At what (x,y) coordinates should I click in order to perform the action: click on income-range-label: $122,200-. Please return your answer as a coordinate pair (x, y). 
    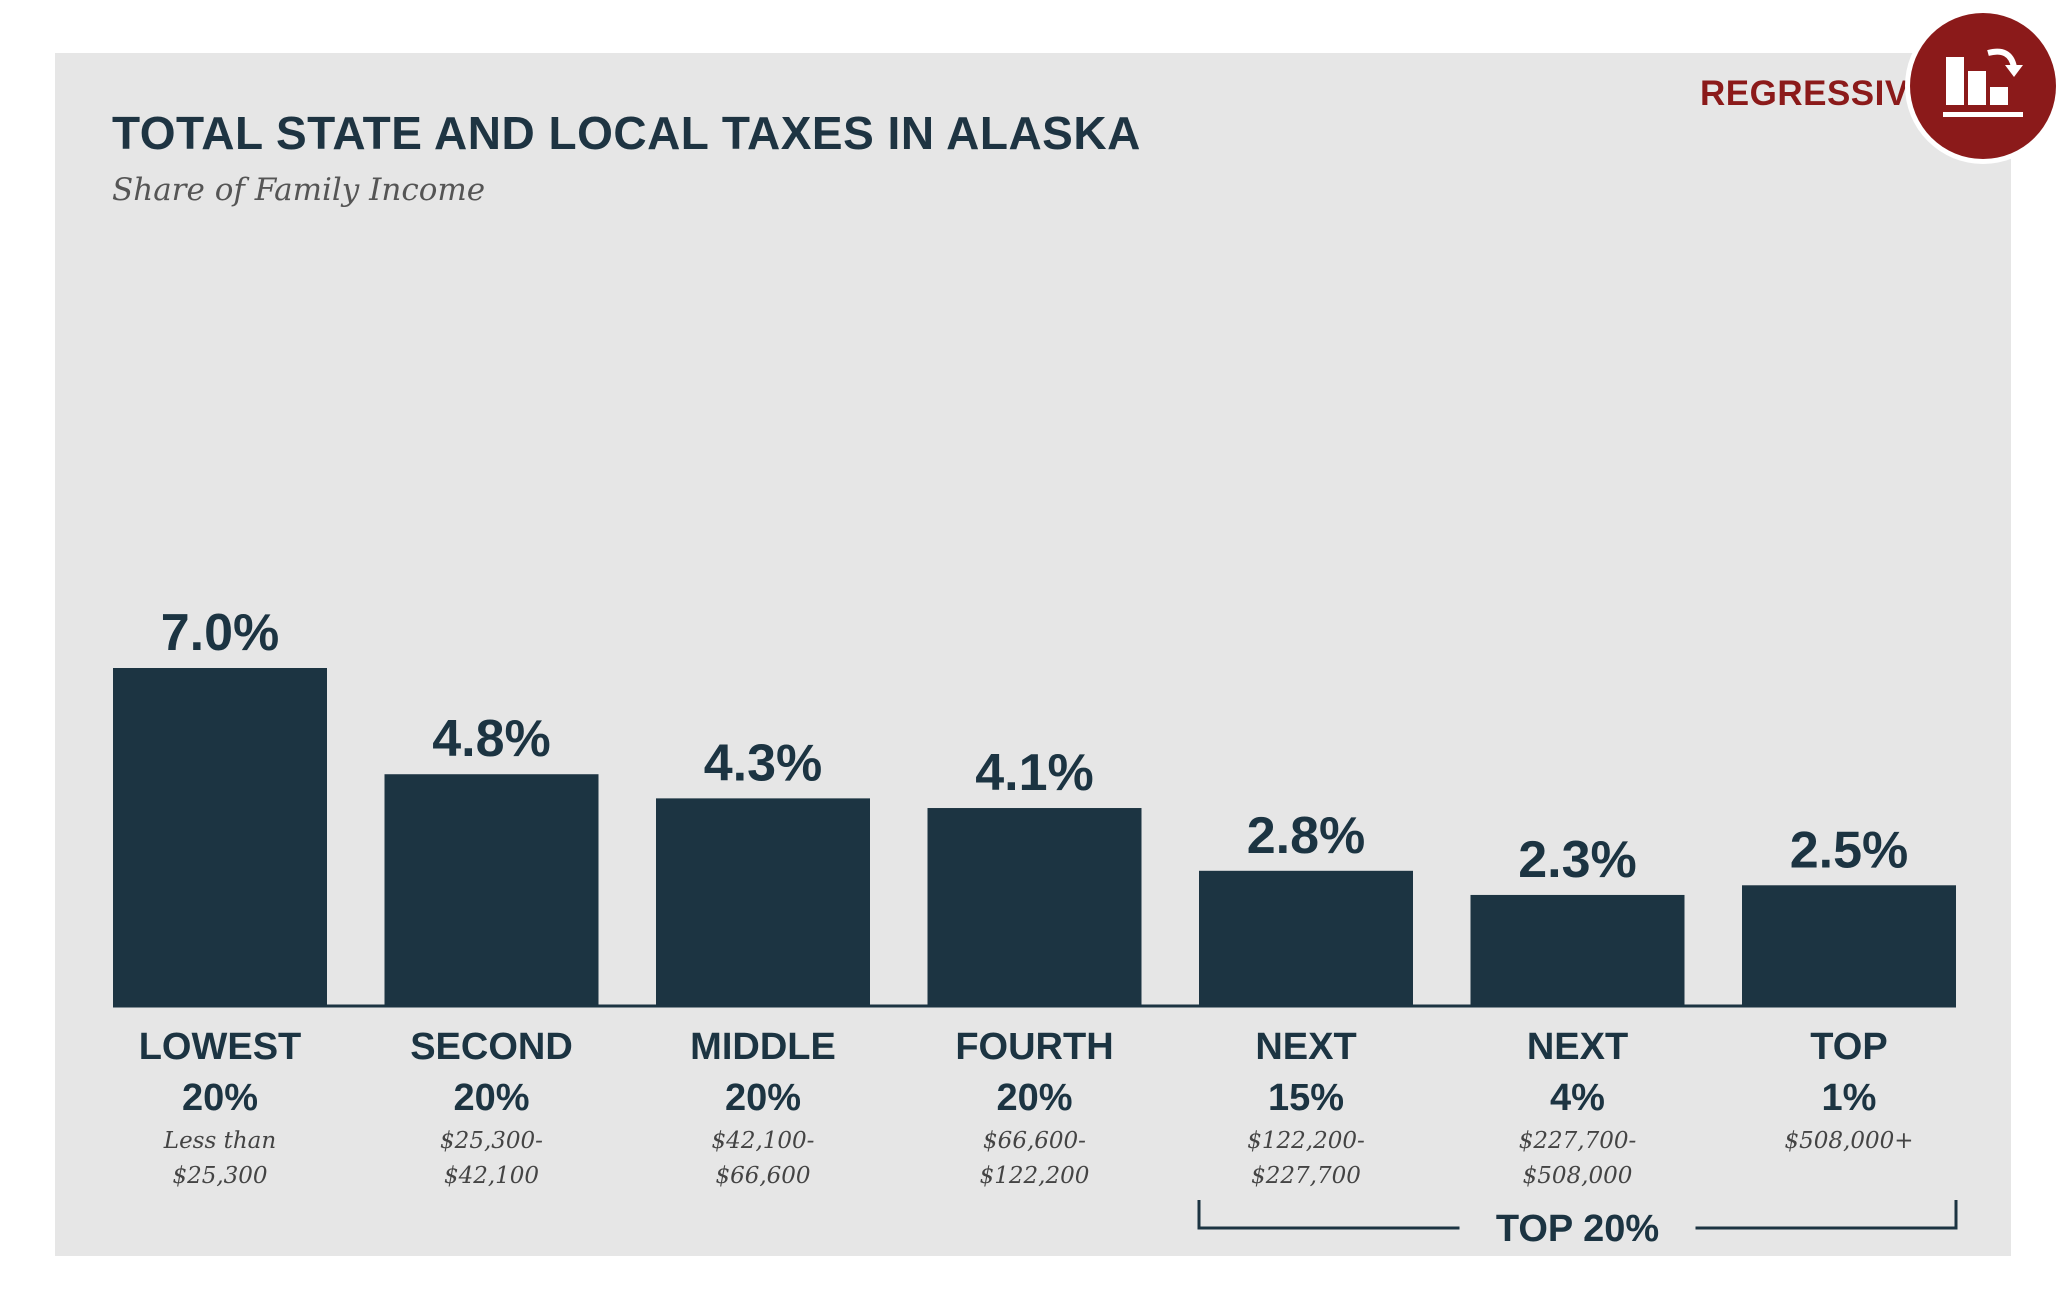
    Looking at the image, I should click on (1306, 1141).